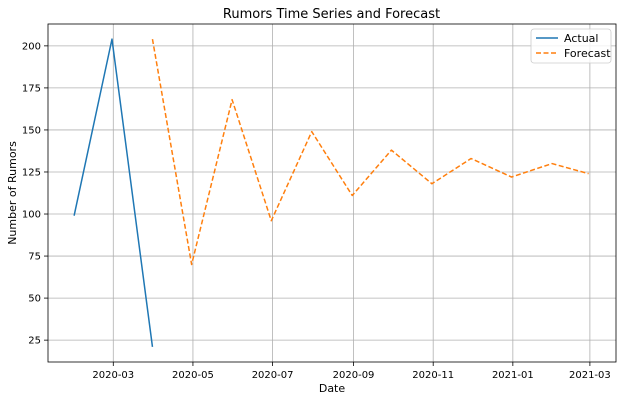 This screenshot has width=623, height=401. What do you see at coordinates (354, 375) in the screenshot?
I see `x-tick-label-3: 2020-09` at bounding box center [354, 375].